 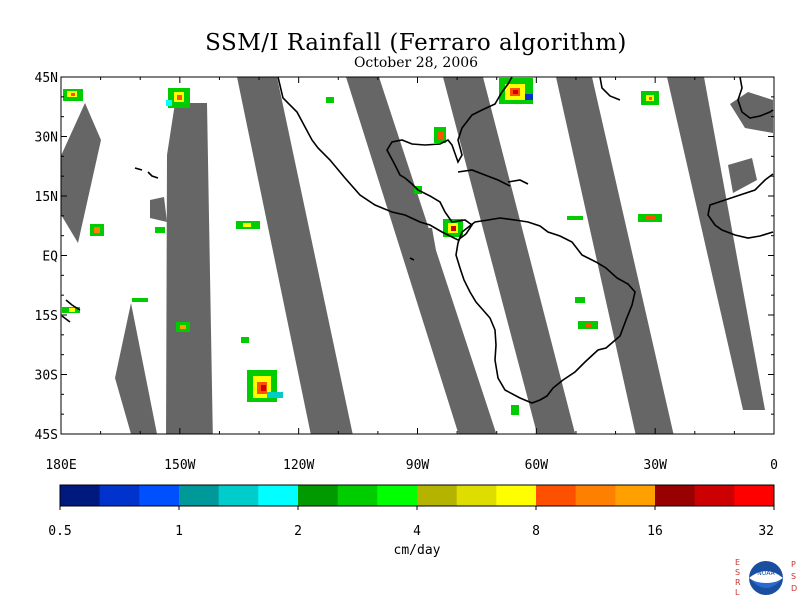 I want to click on coastline-hispaniola, so click(x=518, y=182).